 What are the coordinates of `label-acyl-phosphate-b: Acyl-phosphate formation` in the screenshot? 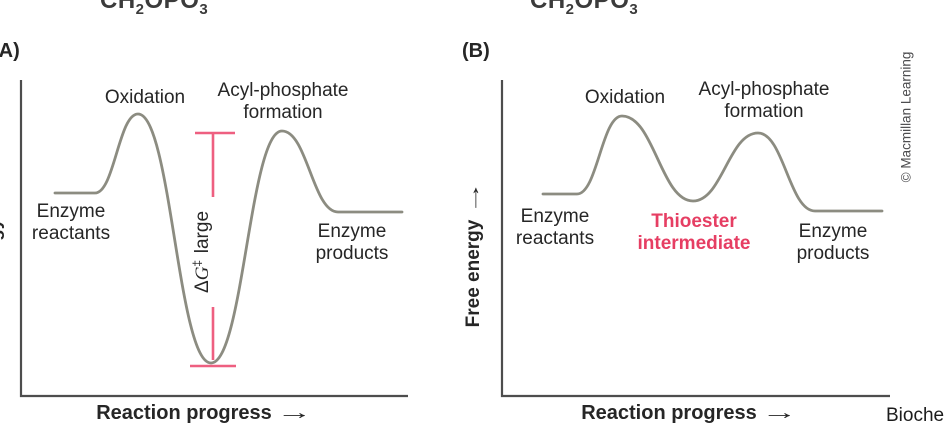 It's located at (764, 101).